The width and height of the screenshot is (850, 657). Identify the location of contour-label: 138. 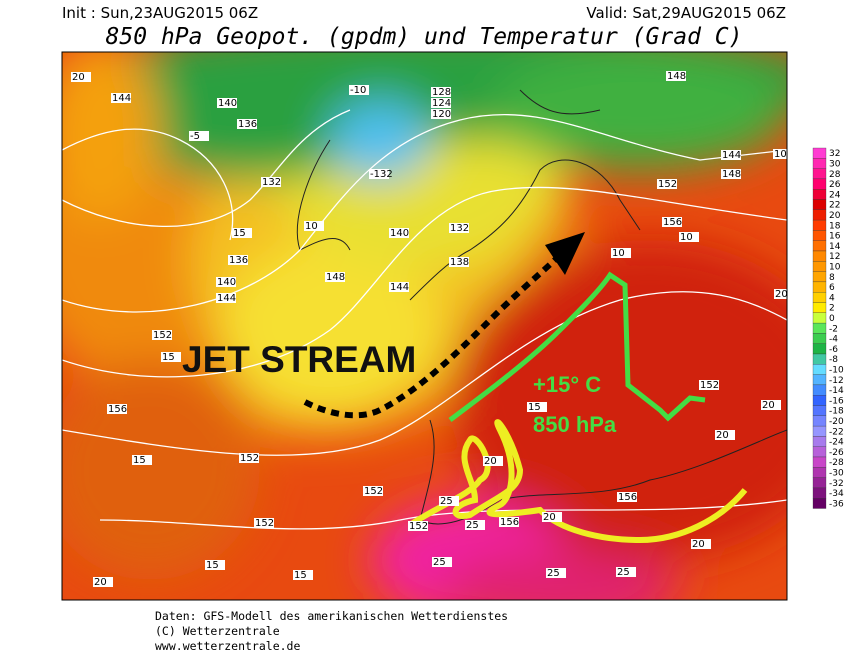
(459, 262).